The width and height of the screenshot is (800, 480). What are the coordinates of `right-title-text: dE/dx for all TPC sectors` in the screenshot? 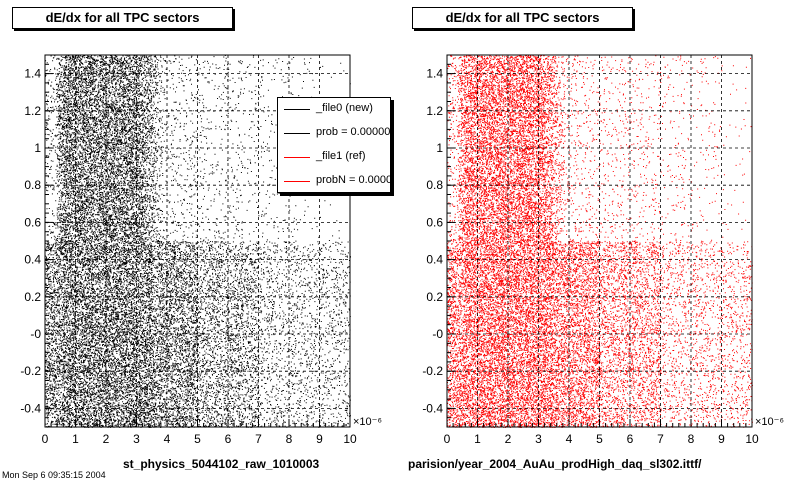 It's located at (522, 17).